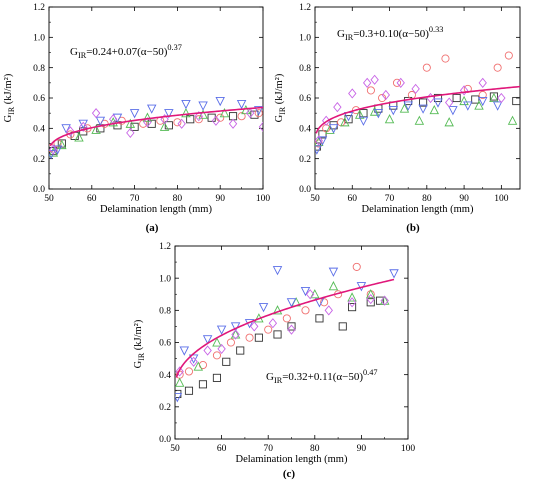  What do you see at coordinates (165, 279) in the screenshot?
I see `y-tick-label: 1.0` at bounding box center [165, 279].